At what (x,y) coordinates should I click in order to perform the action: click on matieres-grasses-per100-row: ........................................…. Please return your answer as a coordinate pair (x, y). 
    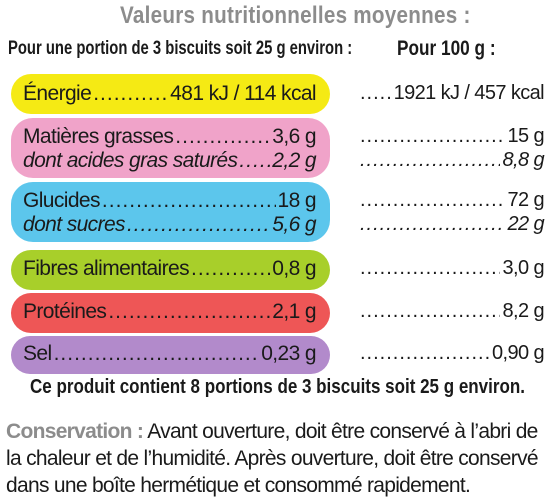
    Looking at the image, I should click on (452, 136).